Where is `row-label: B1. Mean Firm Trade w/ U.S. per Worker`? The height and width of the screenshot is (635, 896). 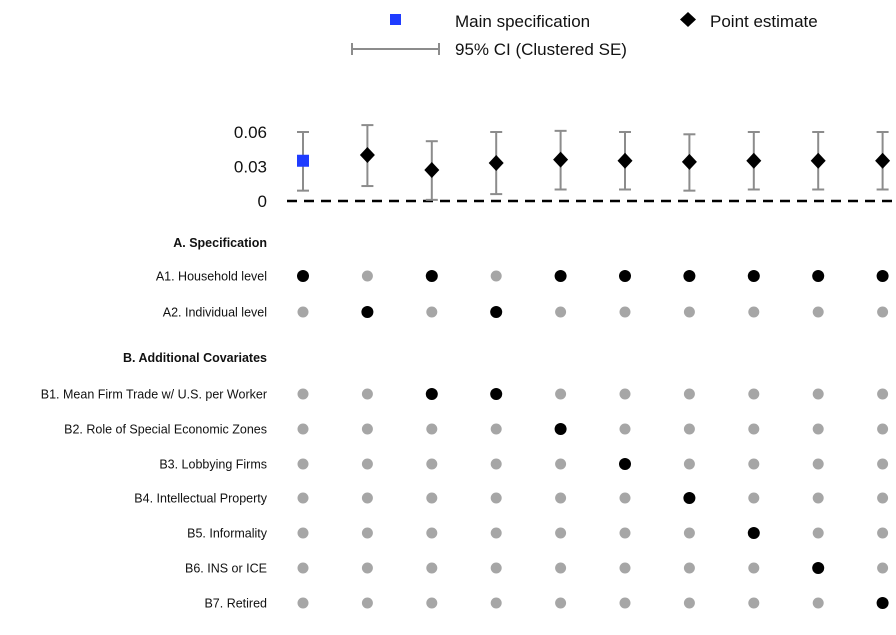 row-label: B1. Mean Firm Trade w/ U.S. per Worker is located at coordinates (154, 395).